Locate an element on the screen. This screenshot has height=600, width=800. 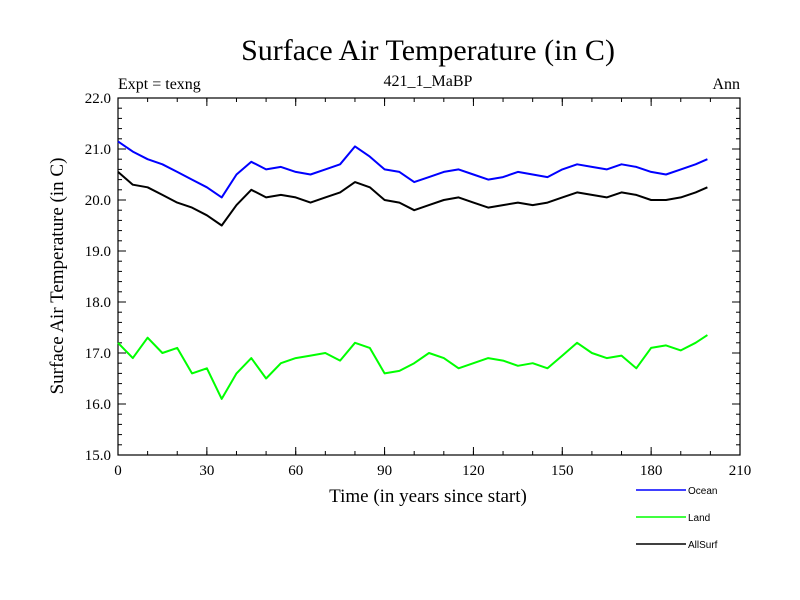
series-line-ocean is located at coordinates (412, 169).